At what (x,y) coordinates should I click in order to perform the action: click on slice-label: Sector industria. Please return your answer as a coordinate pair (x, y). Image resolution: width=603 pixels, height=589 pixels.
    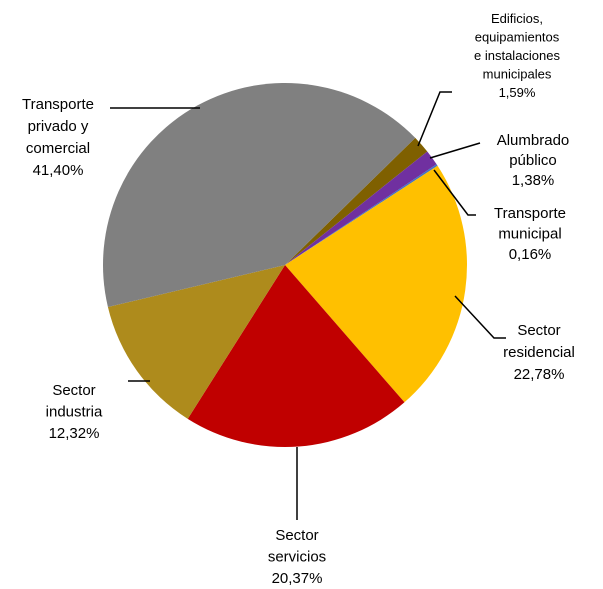
    Looking at the image, I should click on (74, 401).